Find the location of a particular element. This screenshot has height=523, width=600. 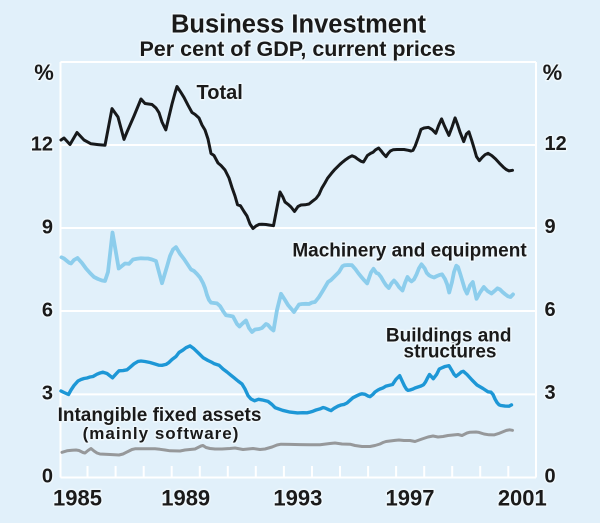

svg-text: 1993 is located at coordinates (297, 498).